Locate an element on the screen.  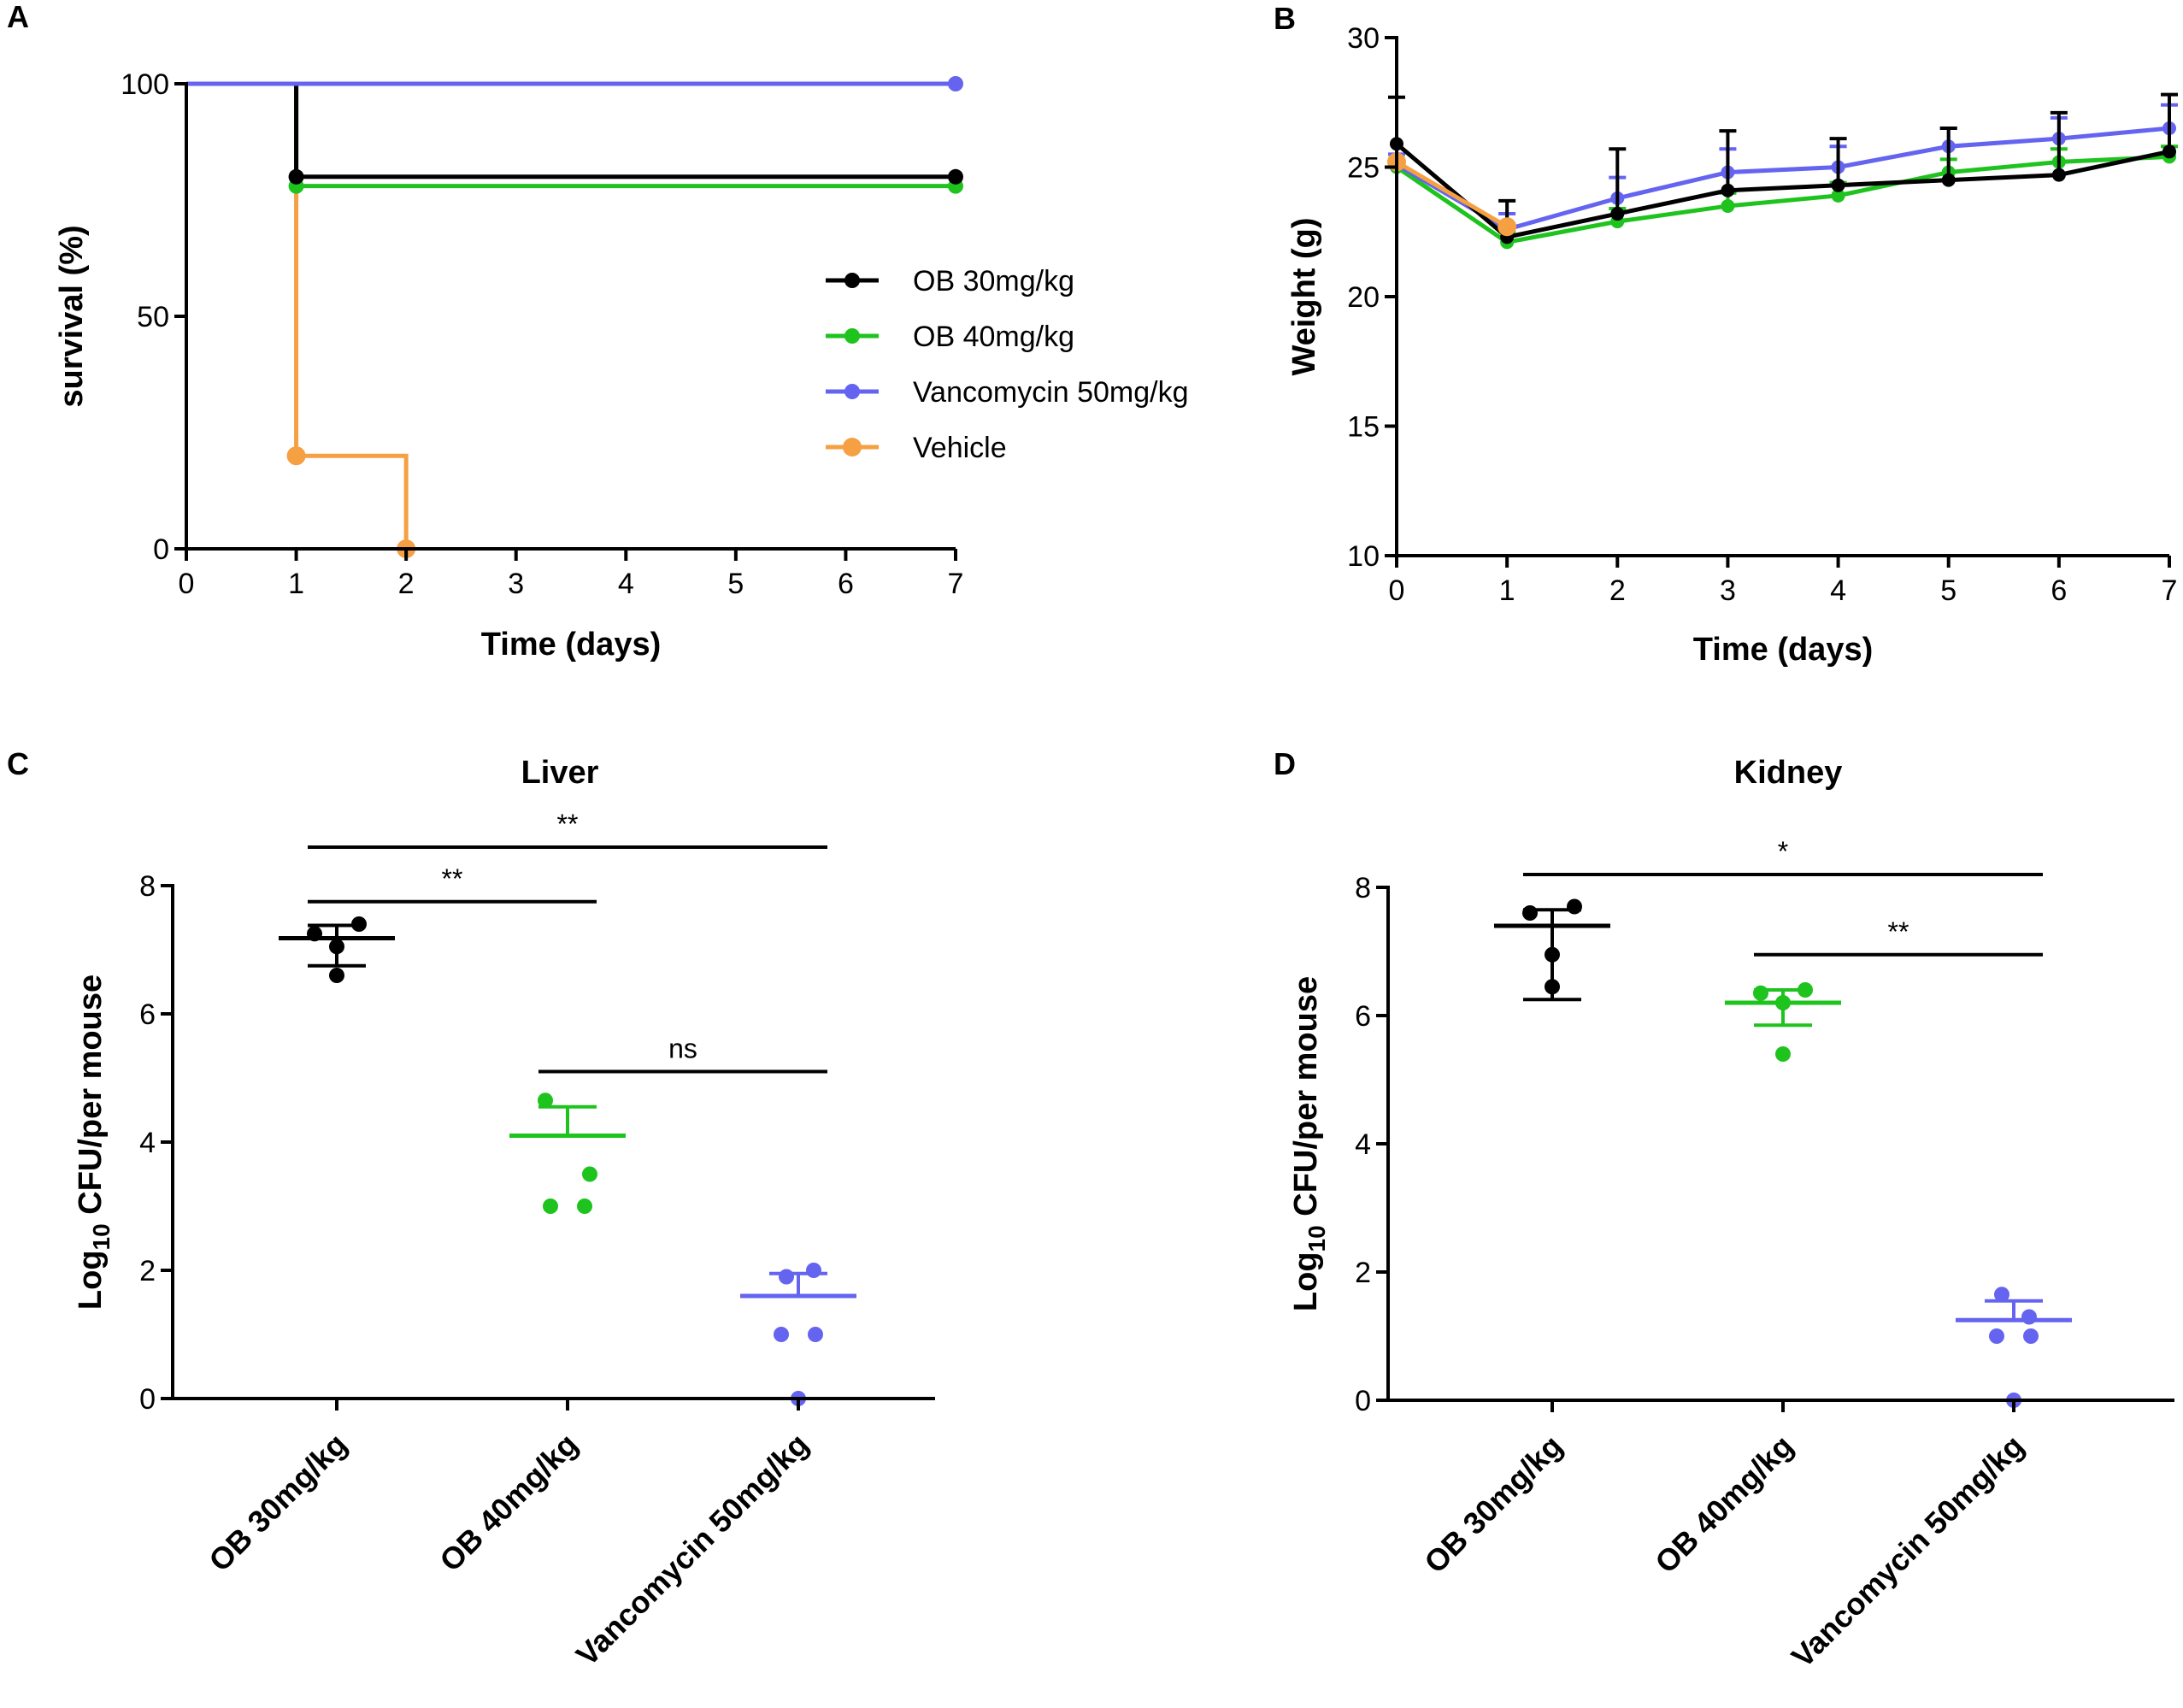
legend-label: OB 30mg/kg is located at coordinates (993, 281).